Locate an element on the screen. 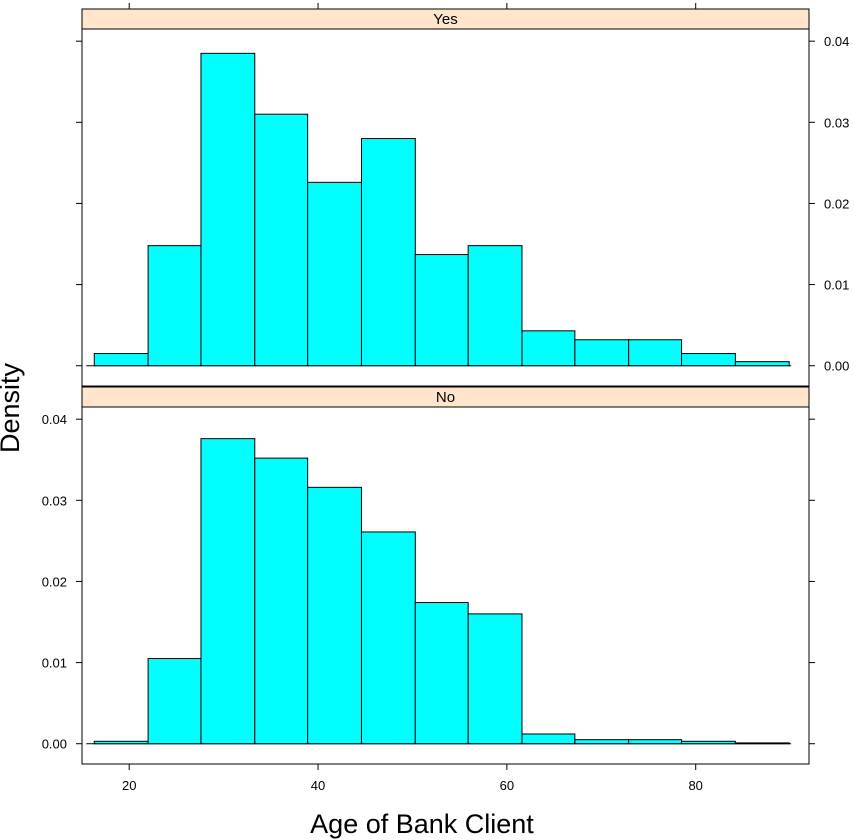 Image resolution: width=854 pixels, height=840 pixels. strip-label-yes: Yes is located at coordinates (445, 19).